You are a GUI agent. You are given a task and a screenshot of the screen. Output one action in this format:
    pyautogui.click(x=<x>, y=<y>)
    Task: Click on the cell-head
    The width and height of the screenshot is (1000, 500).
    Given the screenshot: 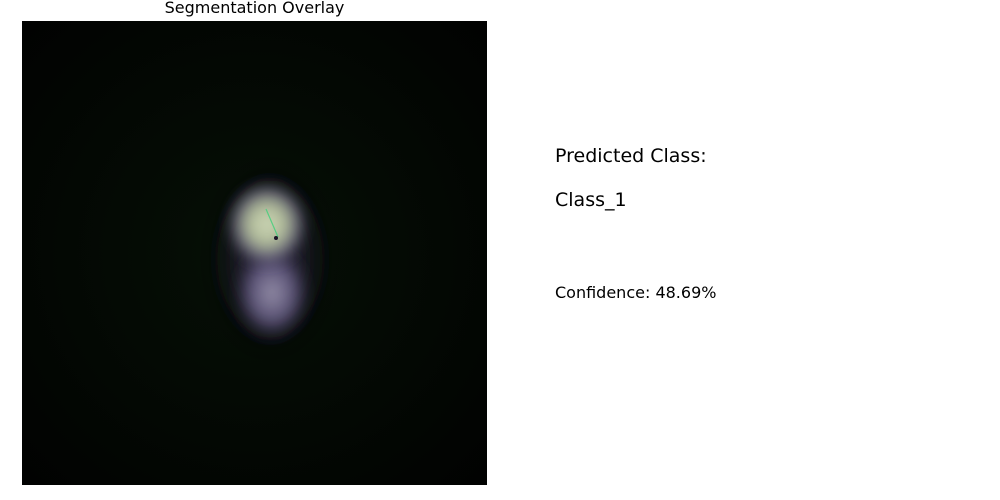 What is the action you would take?
    pyautogui.click(x=267, y=226)
    